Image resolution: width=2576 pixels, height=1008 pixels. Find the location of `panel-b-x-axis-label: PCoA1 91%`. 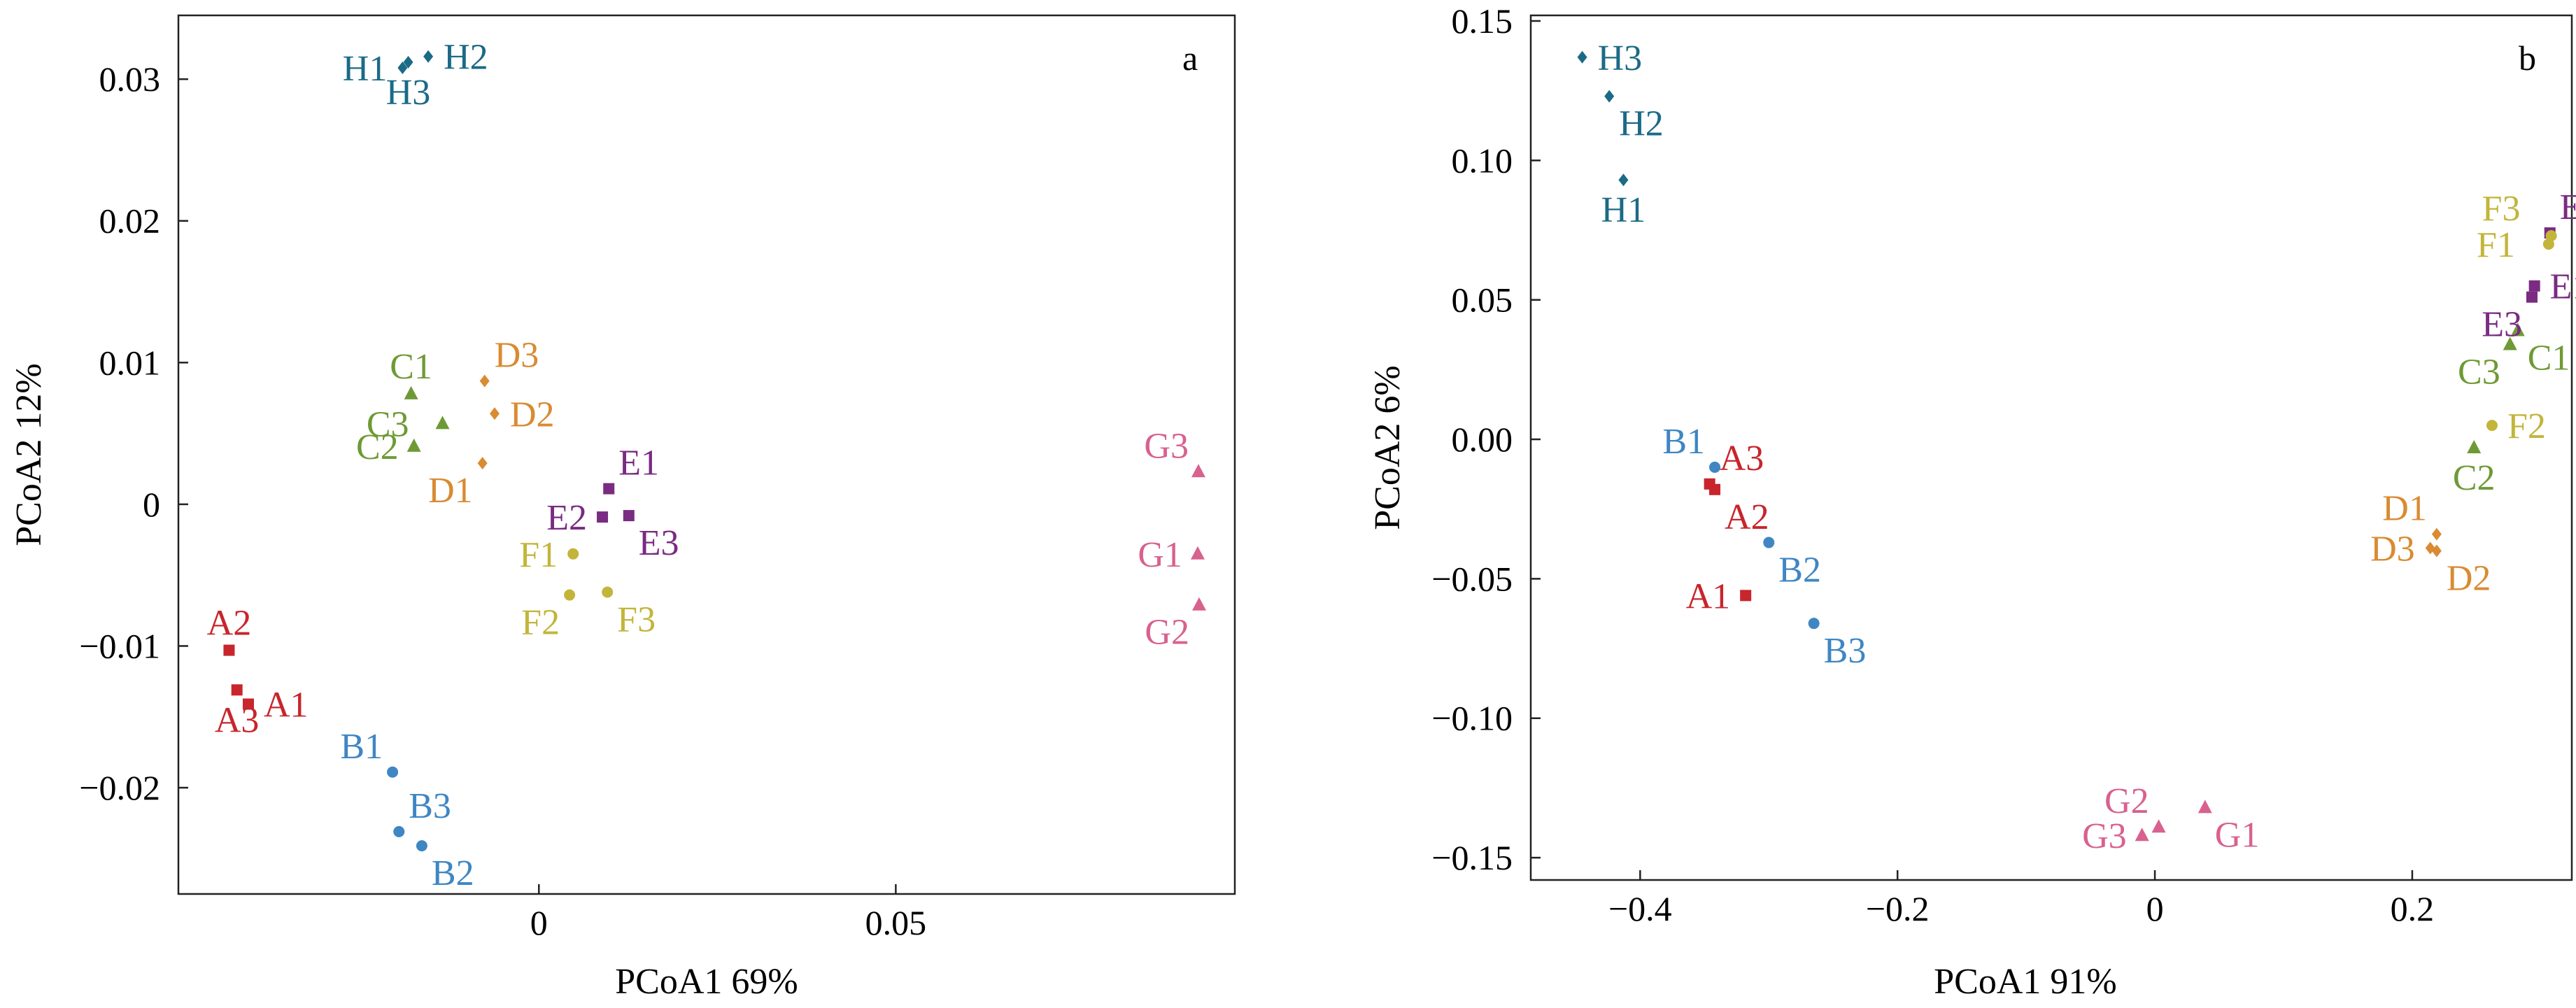

panel-b-x-axis-label: PCoA1 91% is located at coordinates (2025, 982).